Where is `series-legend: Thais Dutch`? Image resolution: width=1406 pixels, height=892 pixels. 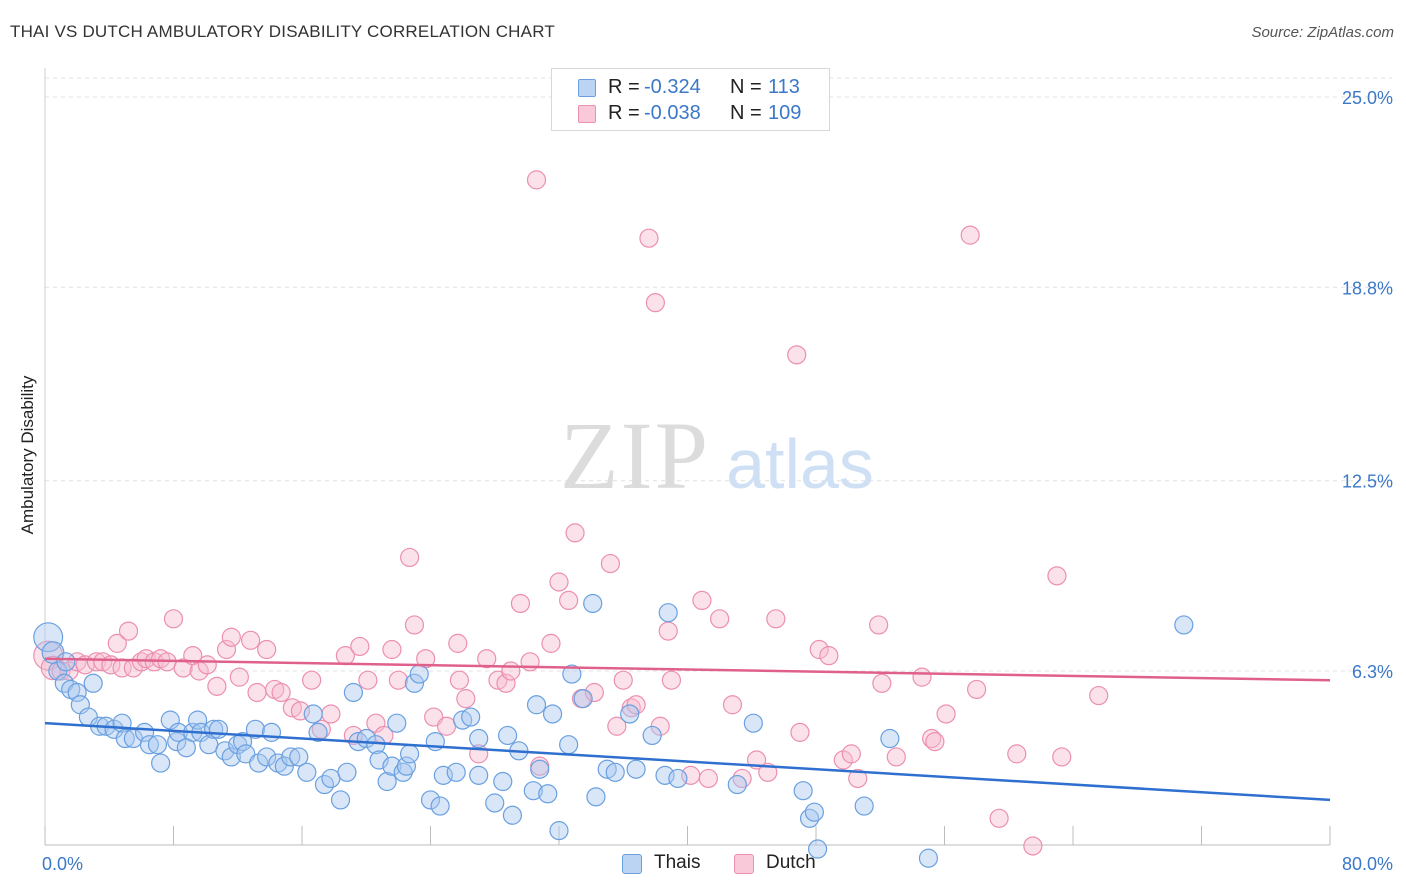 series-legend: Thais Dutch is located at coordinates (703, 865).